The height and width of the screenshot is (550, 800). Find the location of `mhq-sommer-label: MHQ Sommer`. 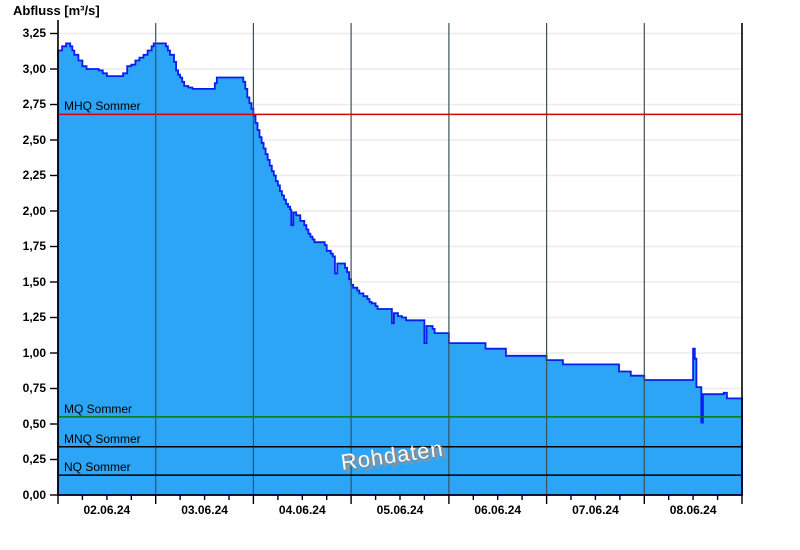

mhq-sommer-label: MHQ Sommer is located at coordinates (102, 106).